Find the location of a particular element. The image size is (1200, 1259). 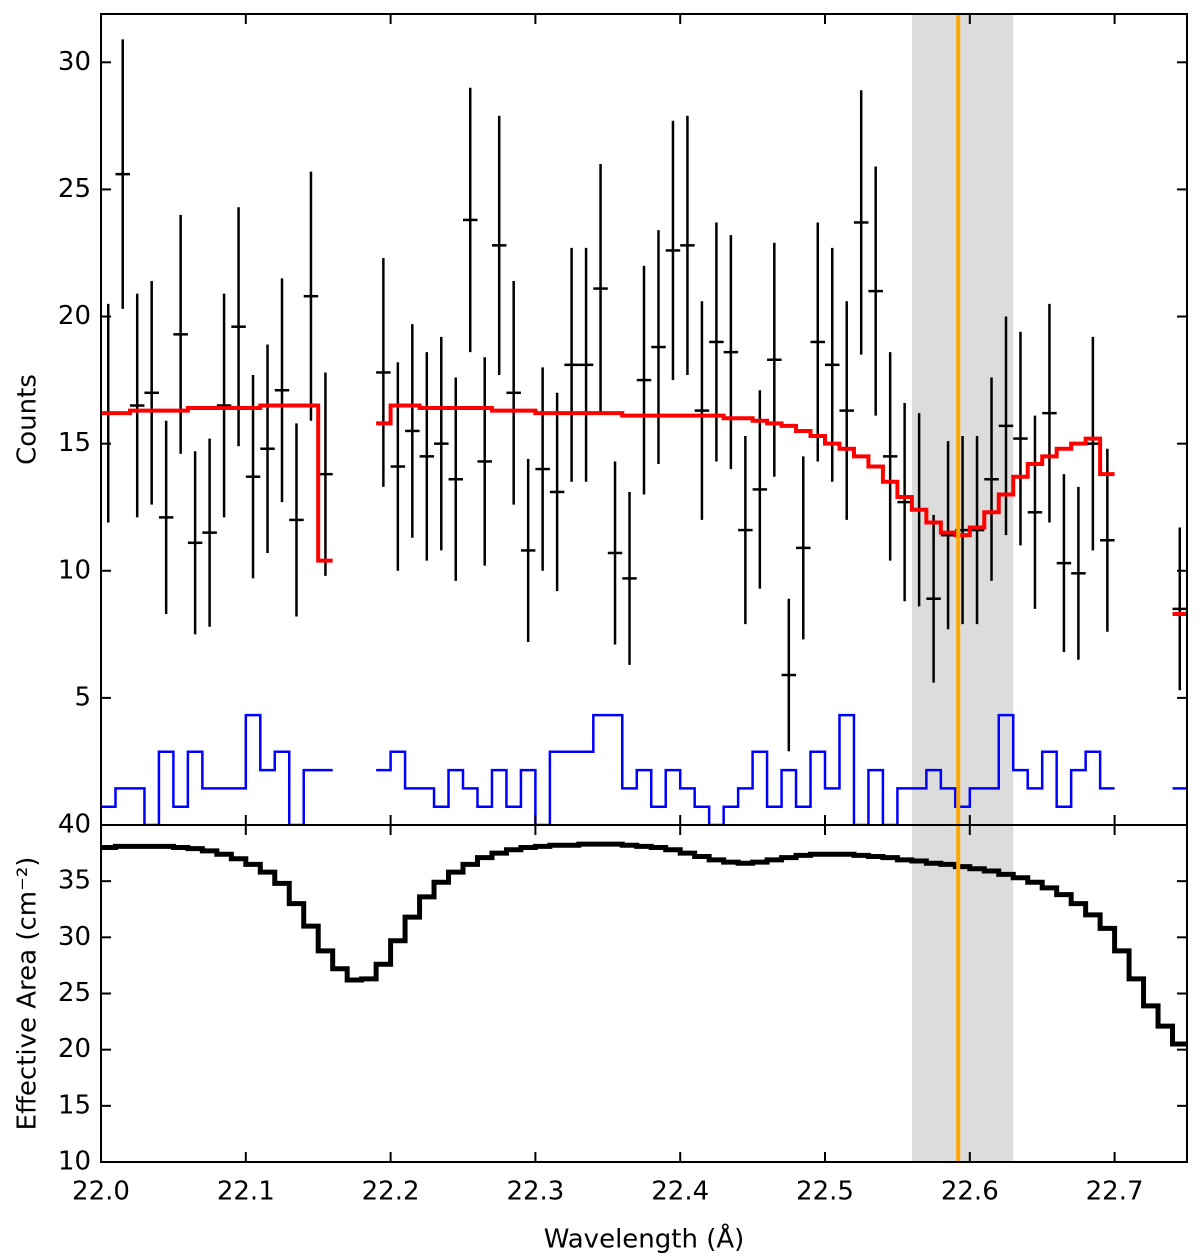

x-tick-label: 22.1 is located at coordinates (246, 1192).